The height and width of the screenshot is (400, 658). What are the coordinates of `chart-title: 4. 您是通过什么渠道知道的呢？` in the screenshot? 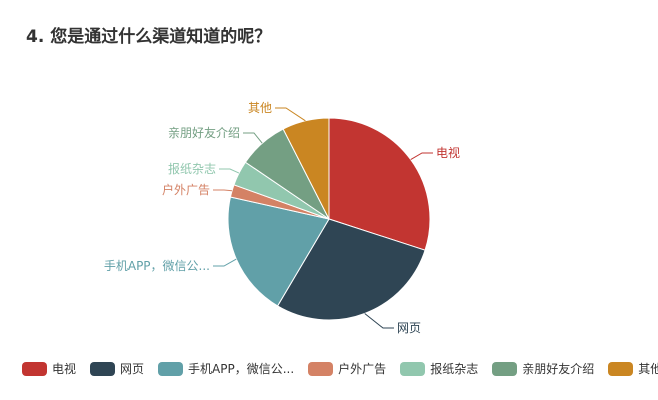 It's located at (149, 37).